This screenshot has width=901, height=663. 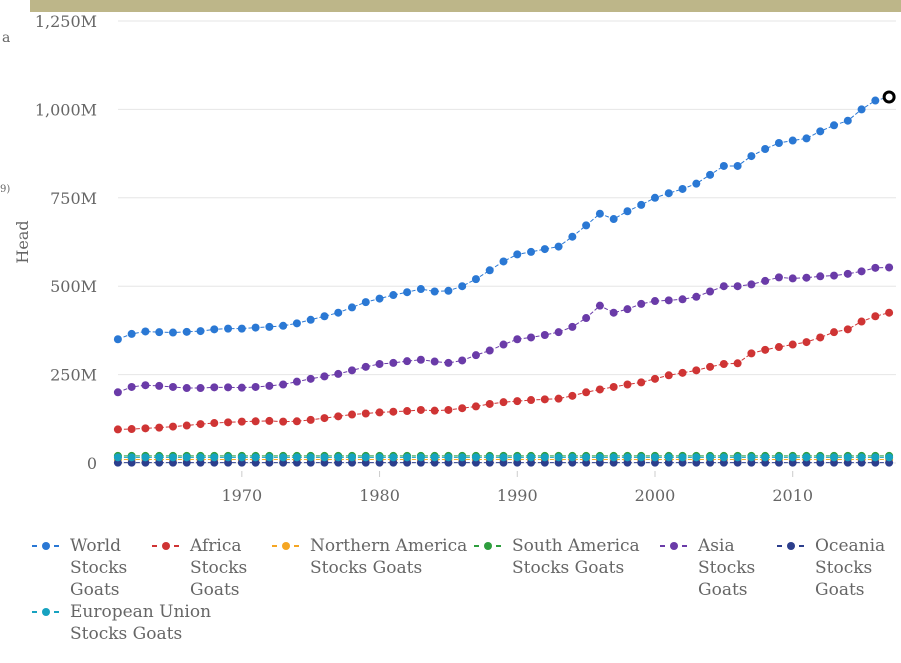 What do you see at coordinates (73, 286) in the screenshot?
I see `y-tick-label: 500M` at bounding box center [73, 286].